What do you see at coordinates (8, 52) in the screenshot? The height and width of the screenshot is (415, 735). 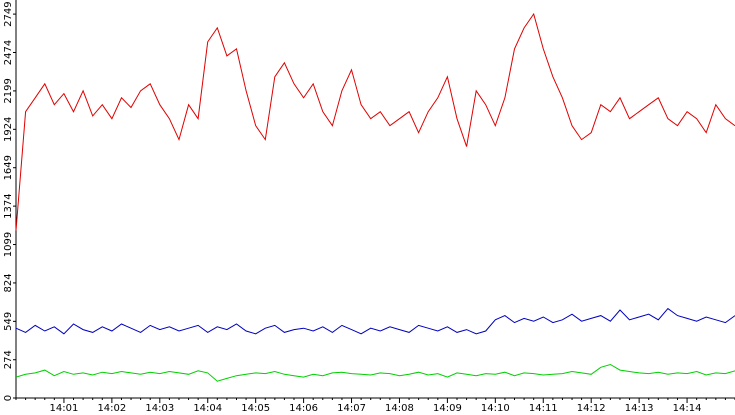 I see `y-tick-label: 2474` at bounding box center [8, 52].